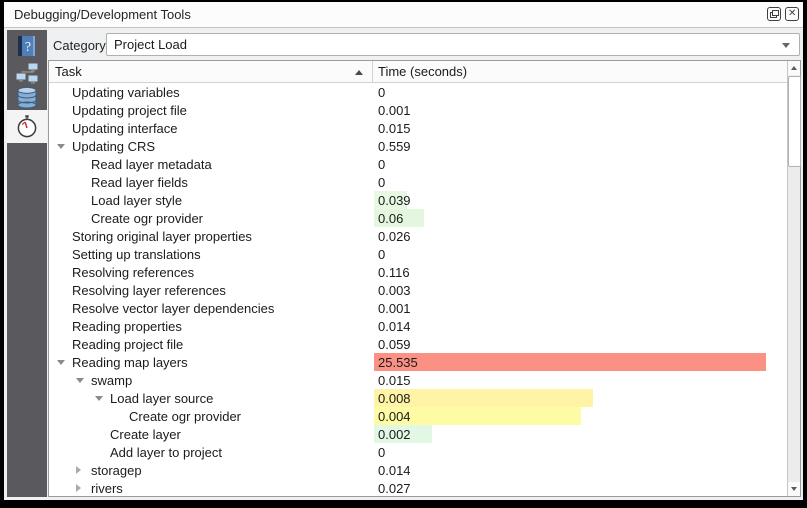 This screenshot has height=508, width=807. I want to click on database-icon, so click(27, 97).